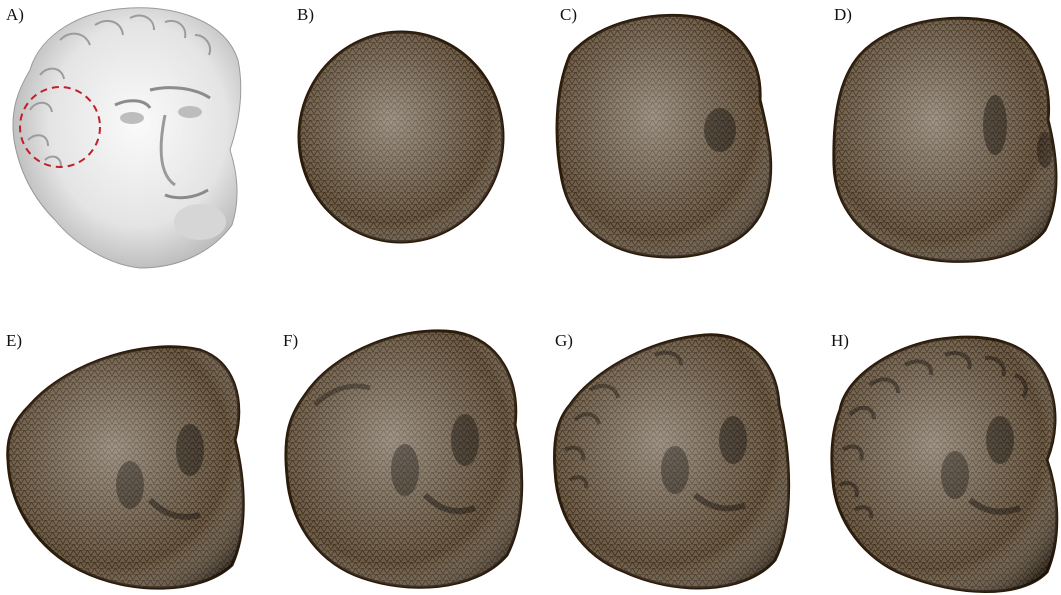 This screenshot has width=1061, height=595. I want to click on mesh-stage-f, so click(404, 459).